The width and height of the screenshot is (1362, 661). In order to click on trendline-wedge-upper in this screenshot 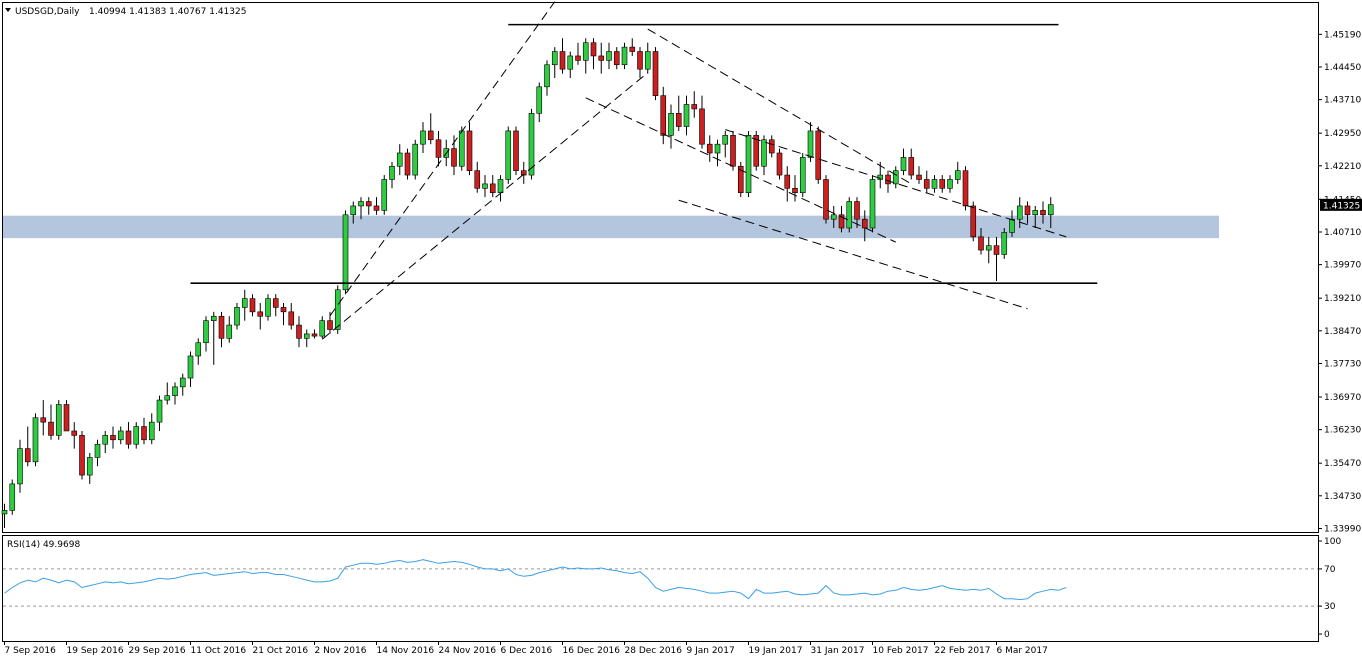, I will do `click(896, 183)`.